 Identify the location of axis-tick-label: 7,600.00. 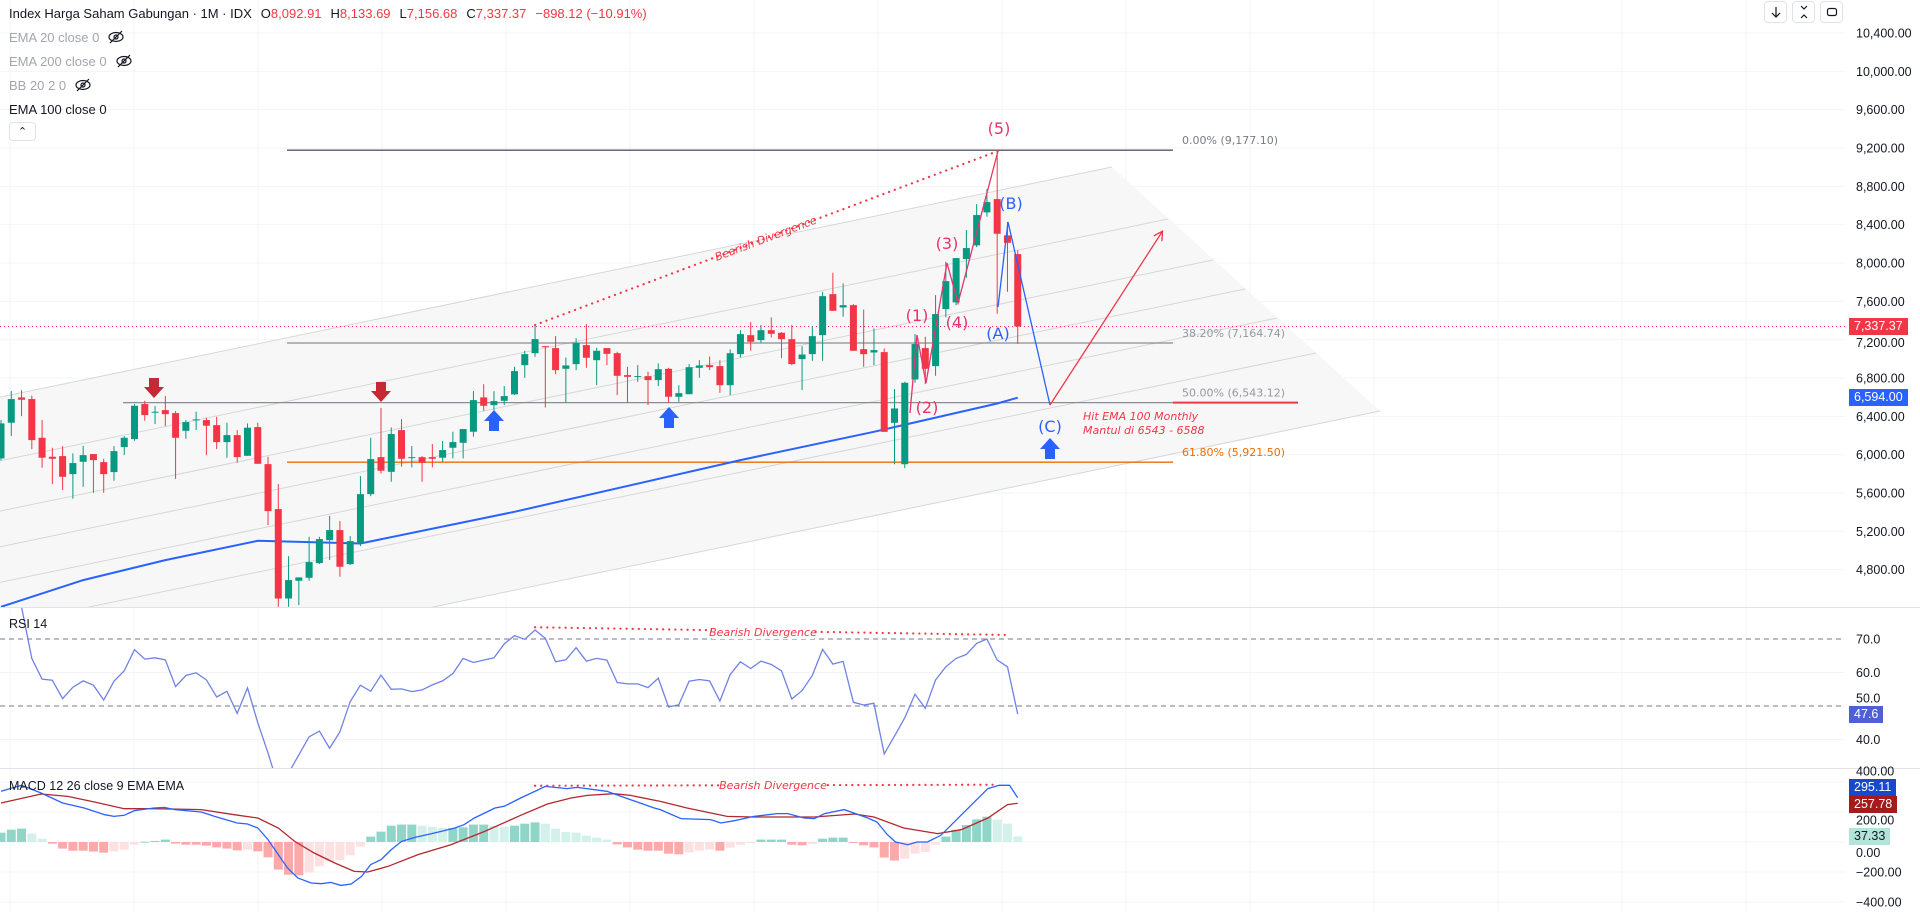
(1880, 302).